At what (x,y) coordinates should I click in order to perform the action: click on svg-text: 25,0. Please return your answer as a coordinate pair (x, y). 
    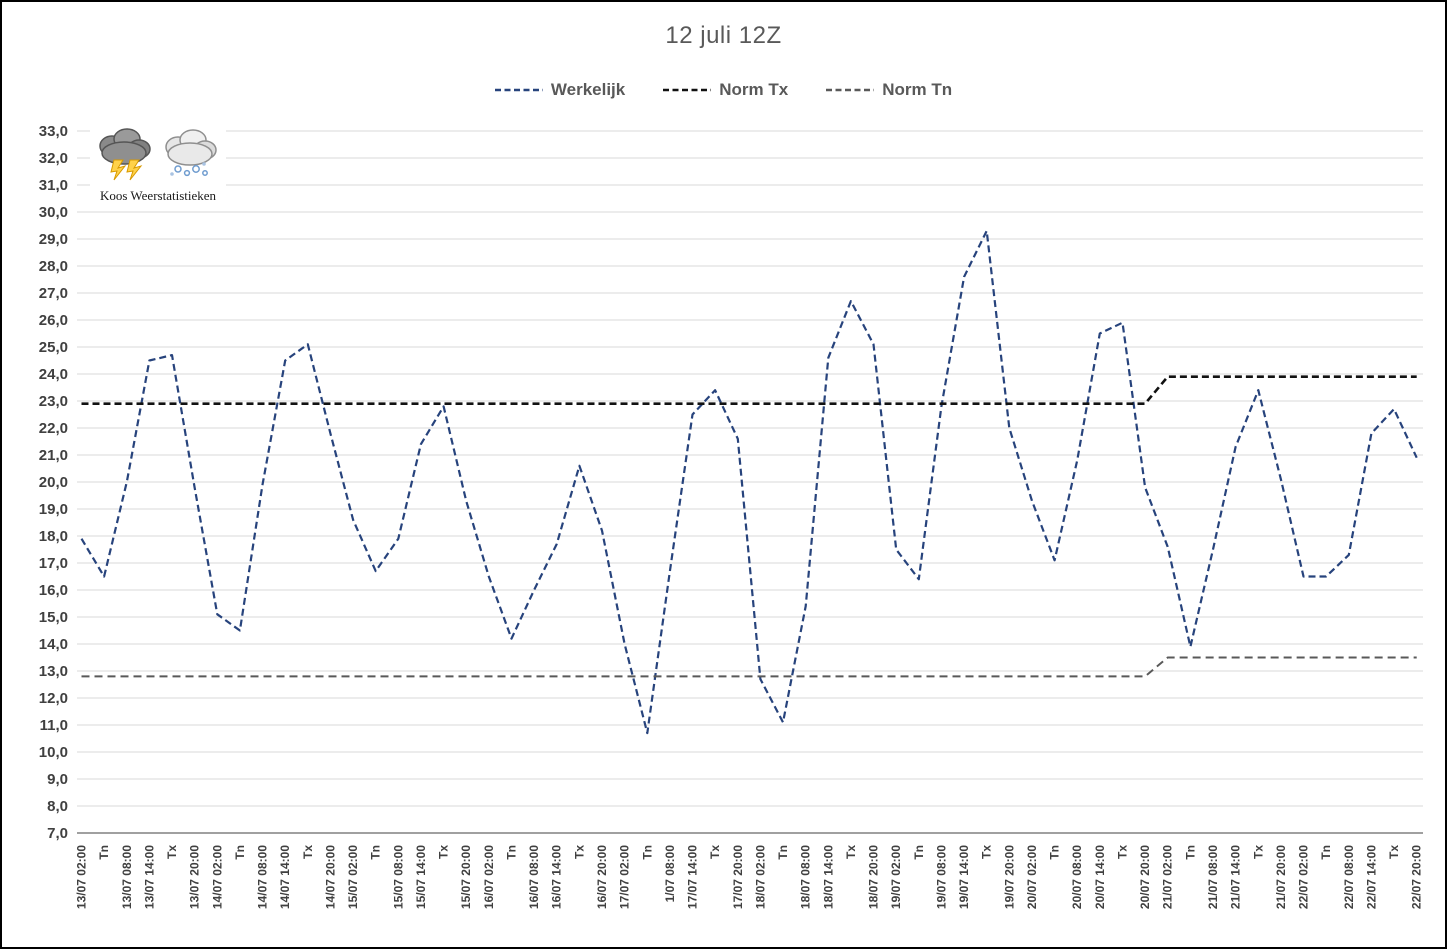
    Looking at the image, I should click on (53, 347).